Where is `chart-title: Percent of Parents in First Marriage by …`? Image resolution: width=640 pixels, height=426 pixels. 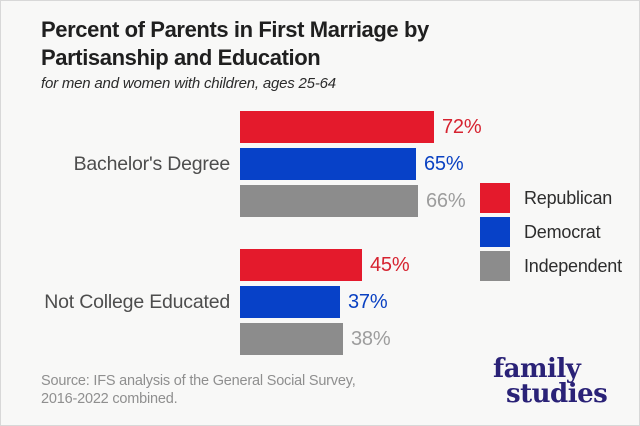 chart-title: Percent of Parents in First Marriage by … is located at coordinates (235, 44).